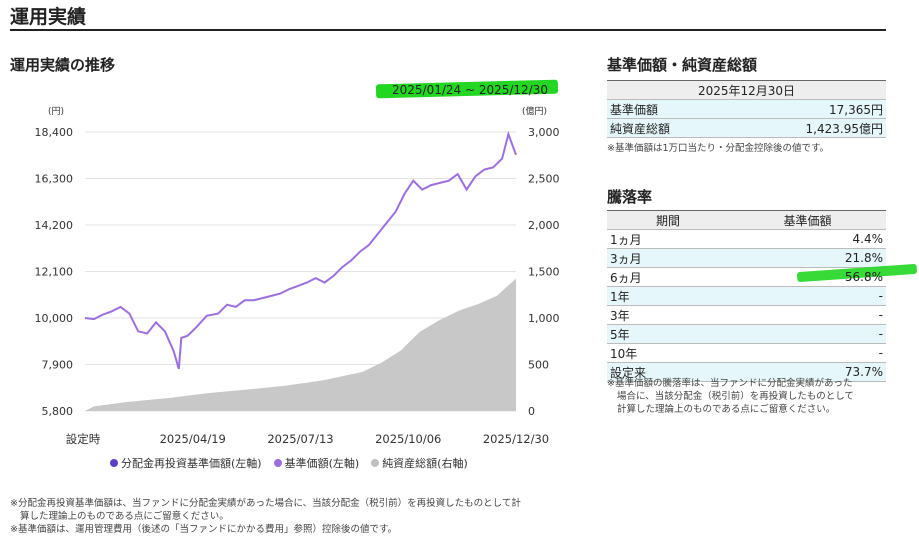 The image size is (919, 545). What do you see at coordinates (54, 132) in the screenshot?
I see `left-tick-label: 18,400` at bounding box center [54, 132].